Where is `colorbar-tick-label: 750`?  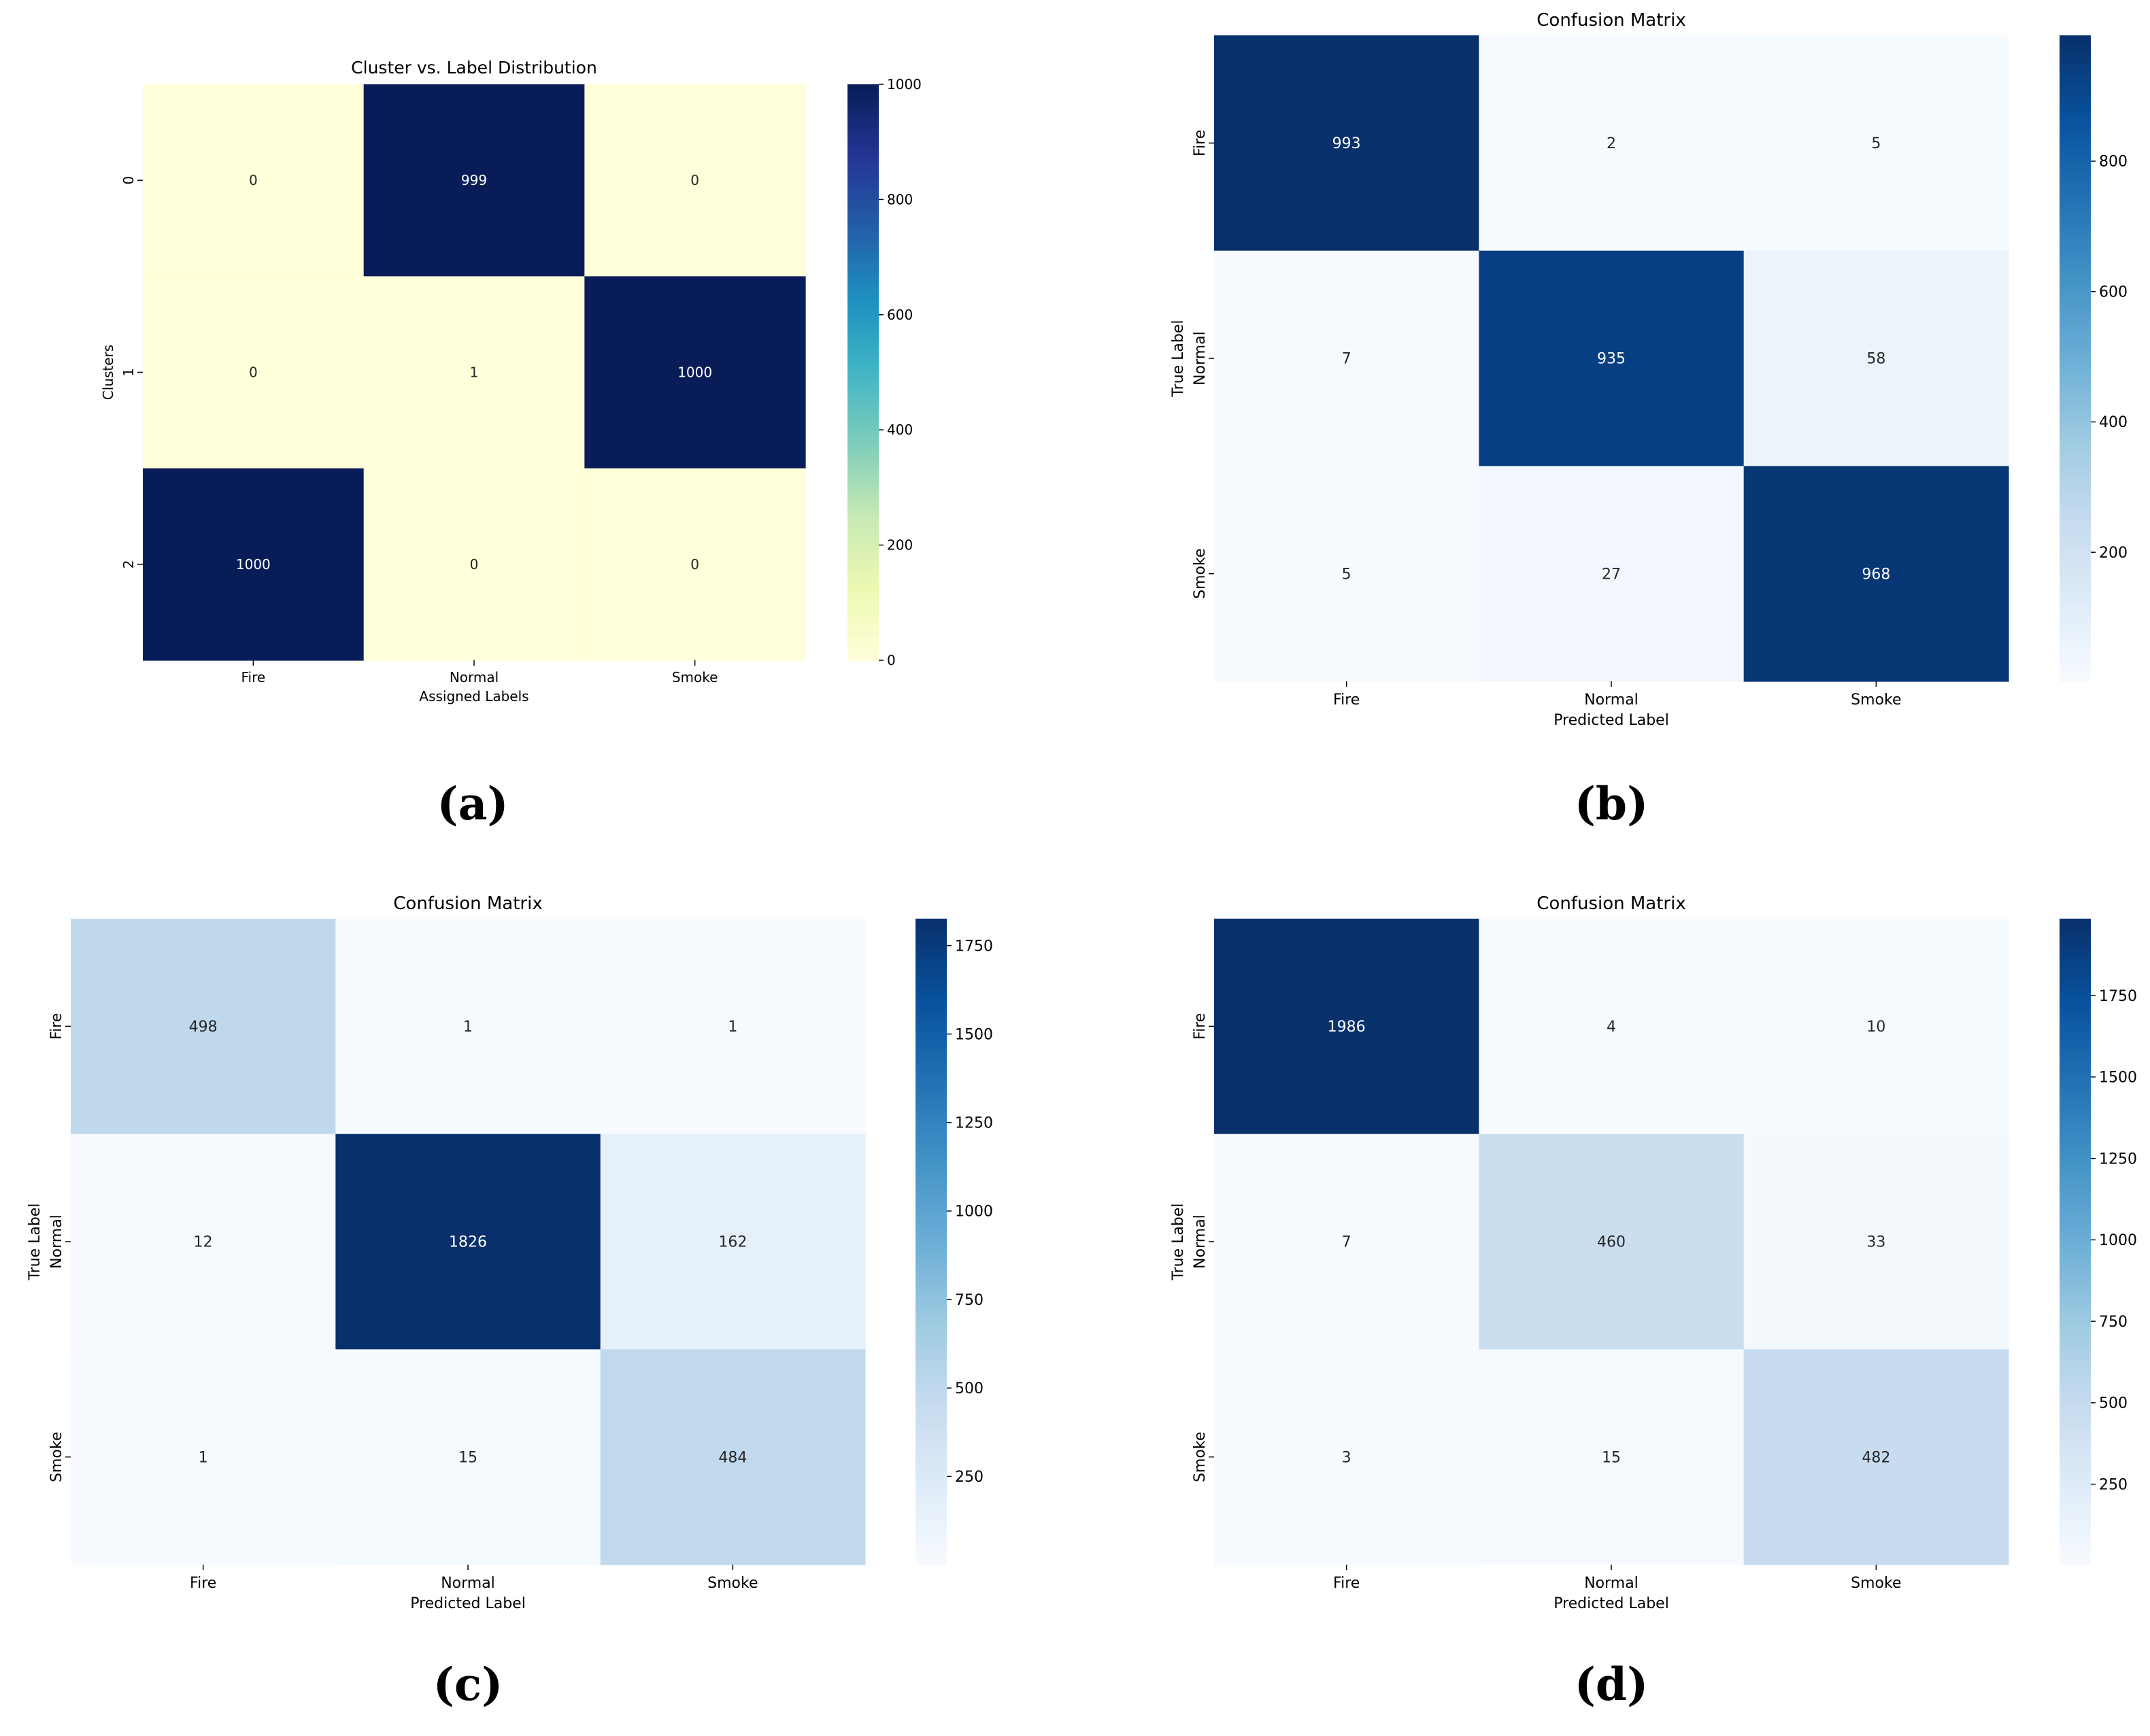 colorbar-tick-label: 750 is located at coordinates (2113, 1322).